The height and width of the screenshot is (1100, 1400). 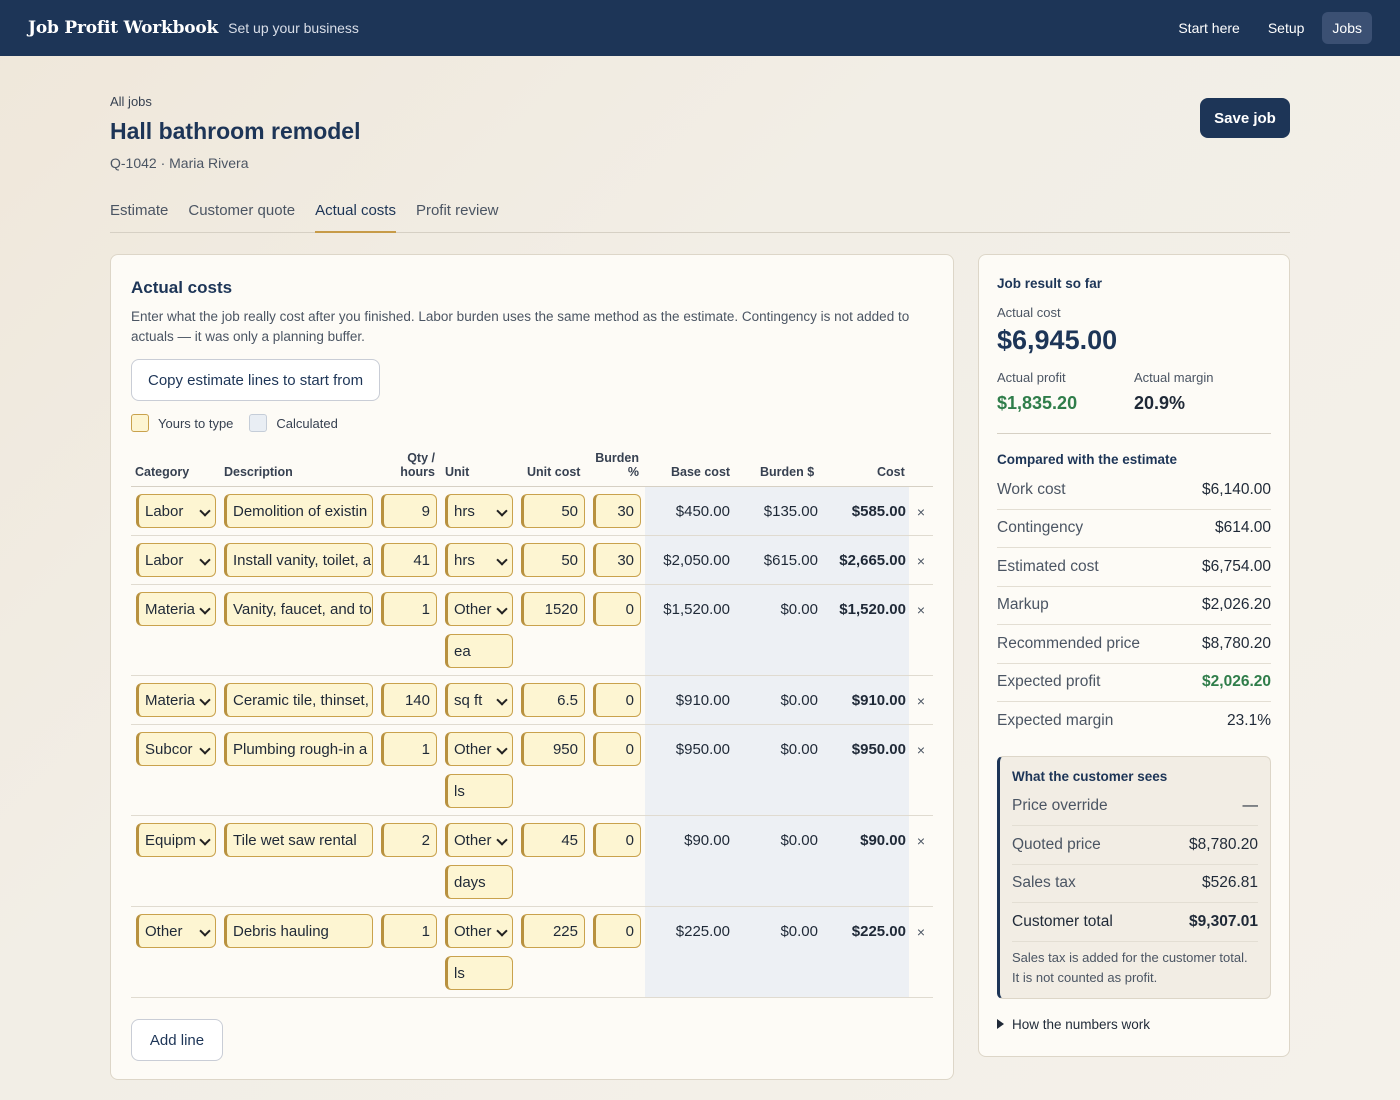 What do you see at coordinates (131, 101) in the screenshot?
I see `breadcrumb-all-jobs: All jobs` at bounding box center [131, 101].